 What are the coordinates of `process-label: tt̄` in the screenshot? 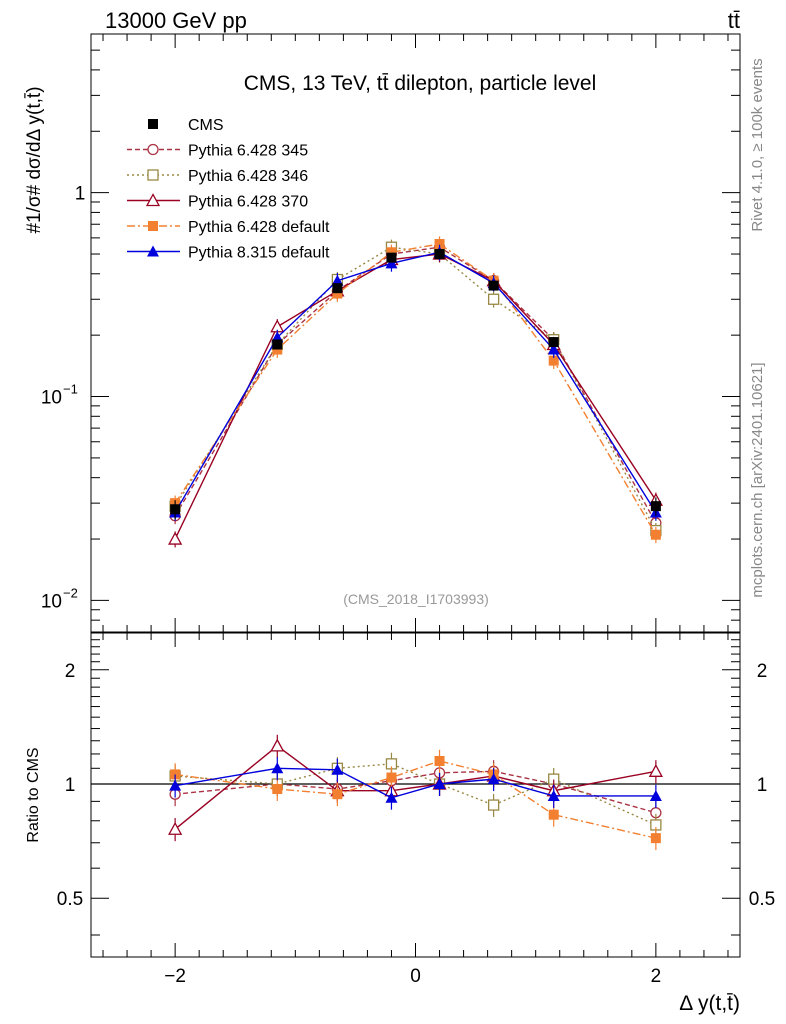 It's located at (734, 20).